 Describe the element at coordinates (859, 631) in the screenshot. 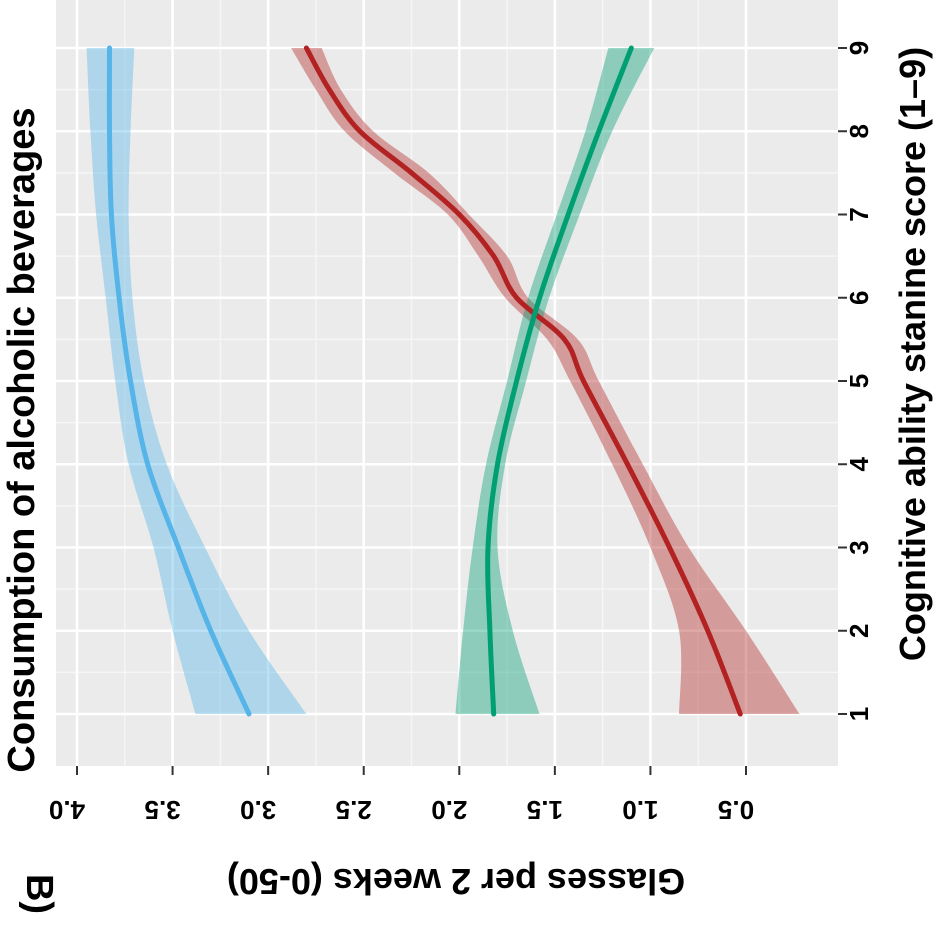

I see `x-tick-label: 2` at that location.